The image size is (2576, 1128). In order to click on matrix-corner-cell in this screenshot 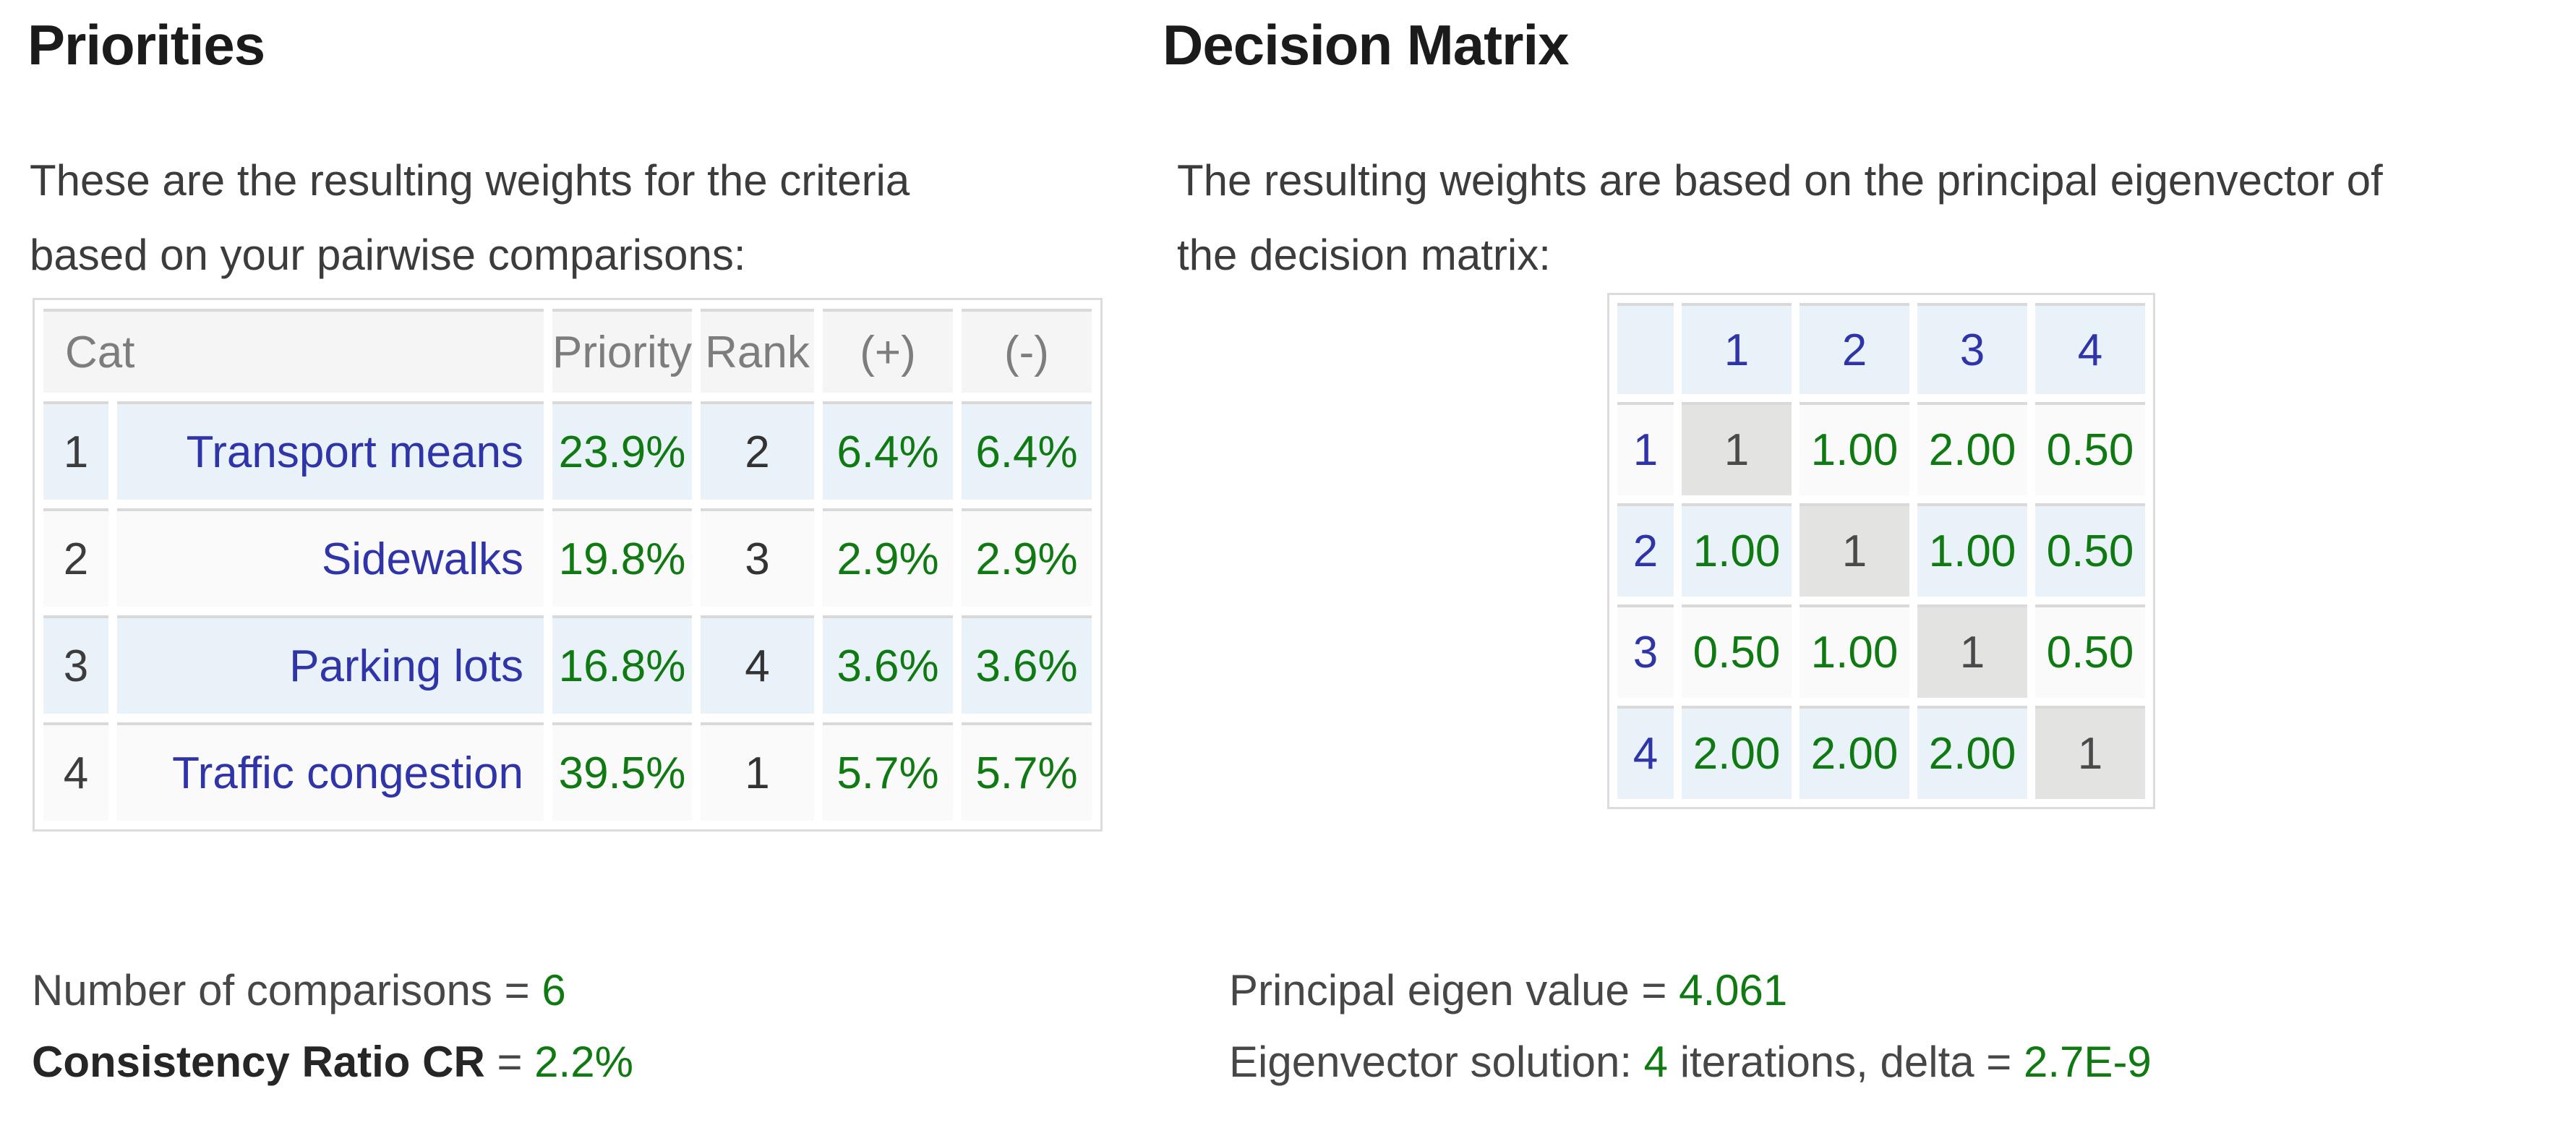, I will do `click(1645, 348)`.